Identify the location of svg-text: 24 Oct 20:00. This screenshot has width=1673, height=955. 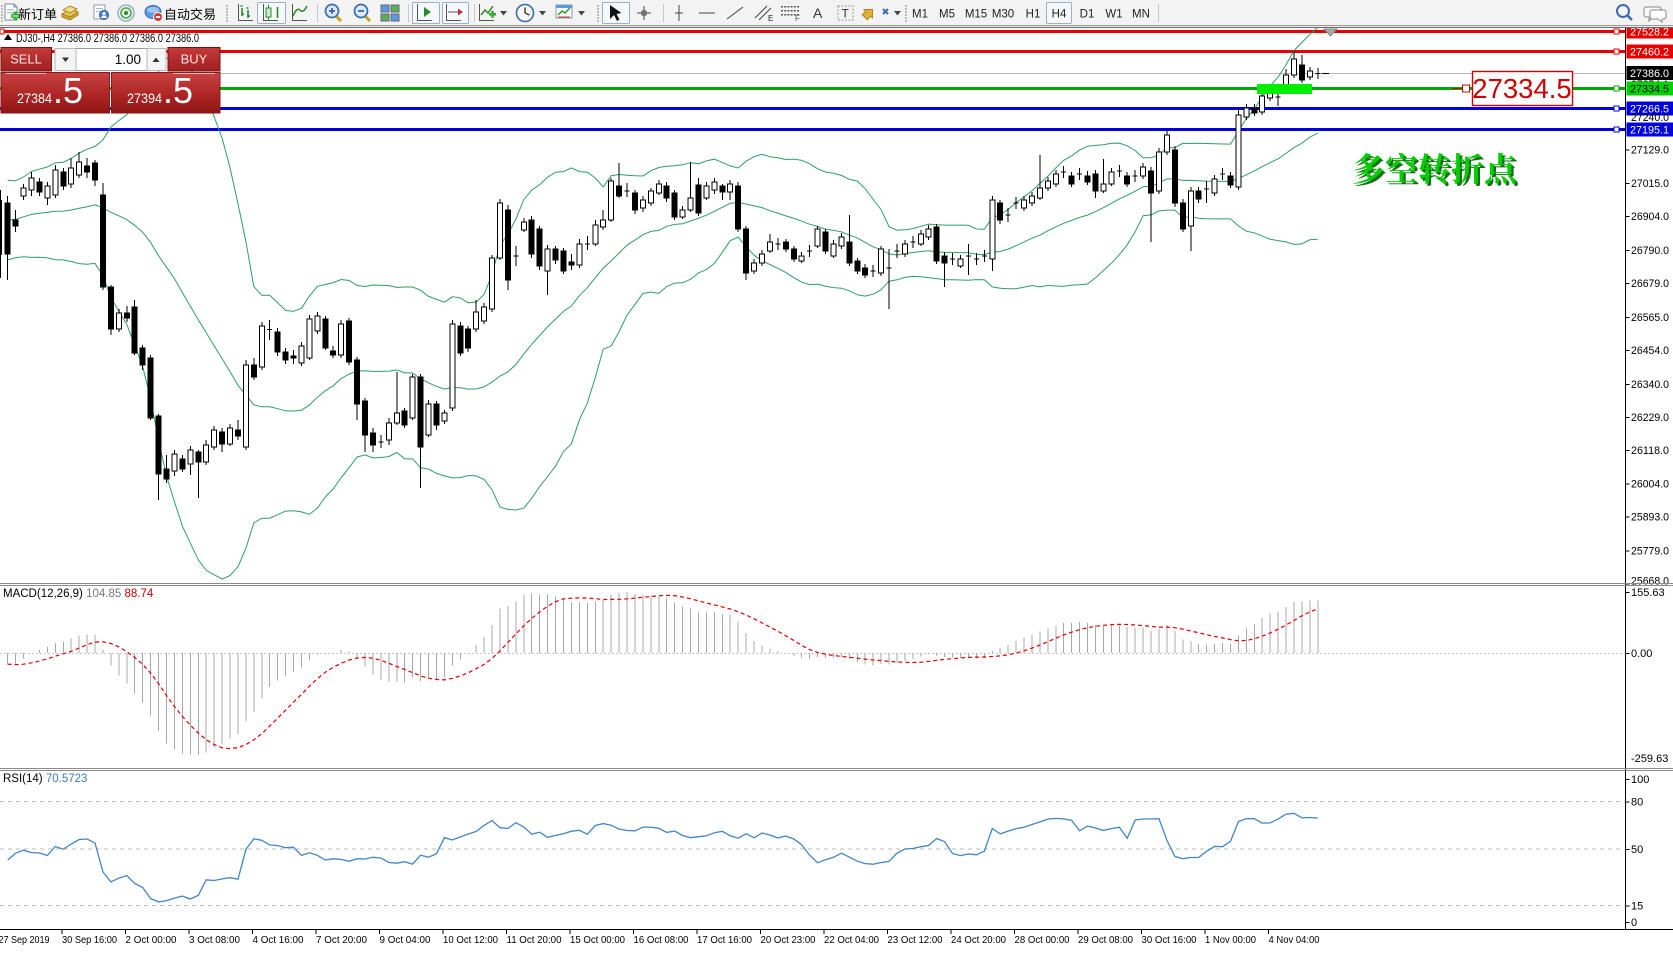
(978, 940).